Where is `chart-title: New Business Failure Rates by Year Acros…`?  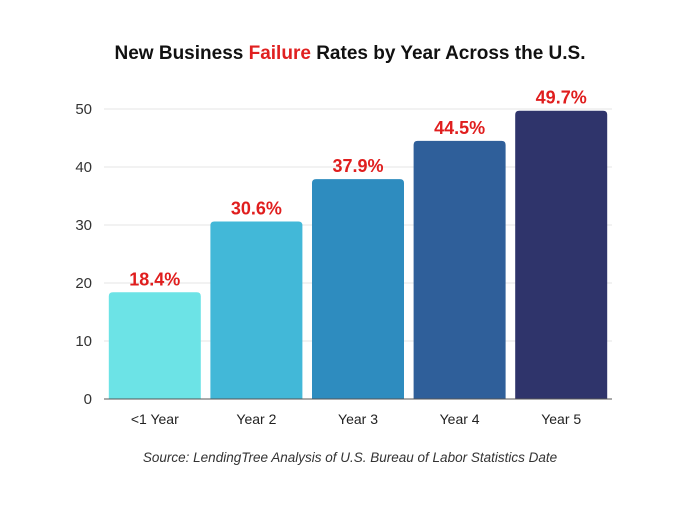
chart-title: New Business Failure Rates by Year Acros… is located at coordinates (350, 53).